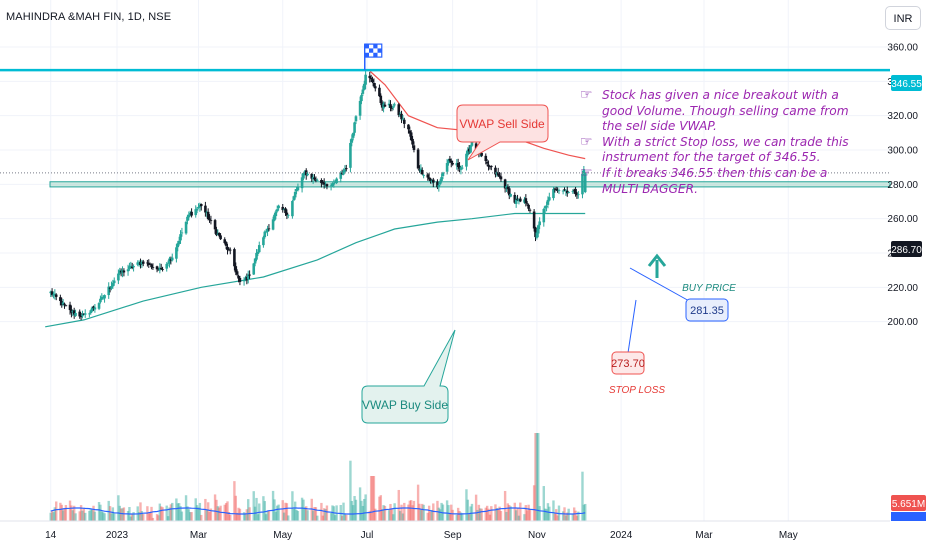 Image resolution: width=932 pixels, height=550 pixels. Describe the element at coordinates (903, 18) in the screenshot. I see `currency-button: INR` at that location.